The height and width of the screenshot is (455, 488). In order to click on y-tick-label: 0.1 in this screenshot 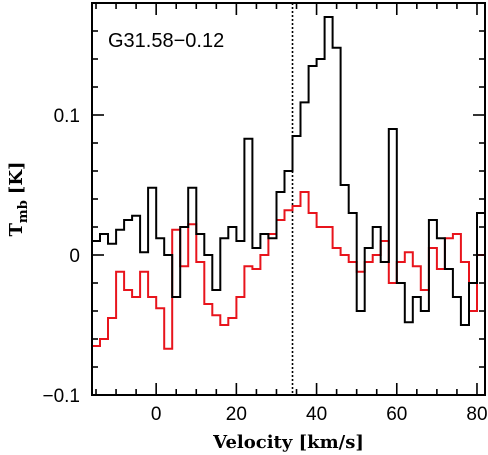, I will do `click(67, 116)`.